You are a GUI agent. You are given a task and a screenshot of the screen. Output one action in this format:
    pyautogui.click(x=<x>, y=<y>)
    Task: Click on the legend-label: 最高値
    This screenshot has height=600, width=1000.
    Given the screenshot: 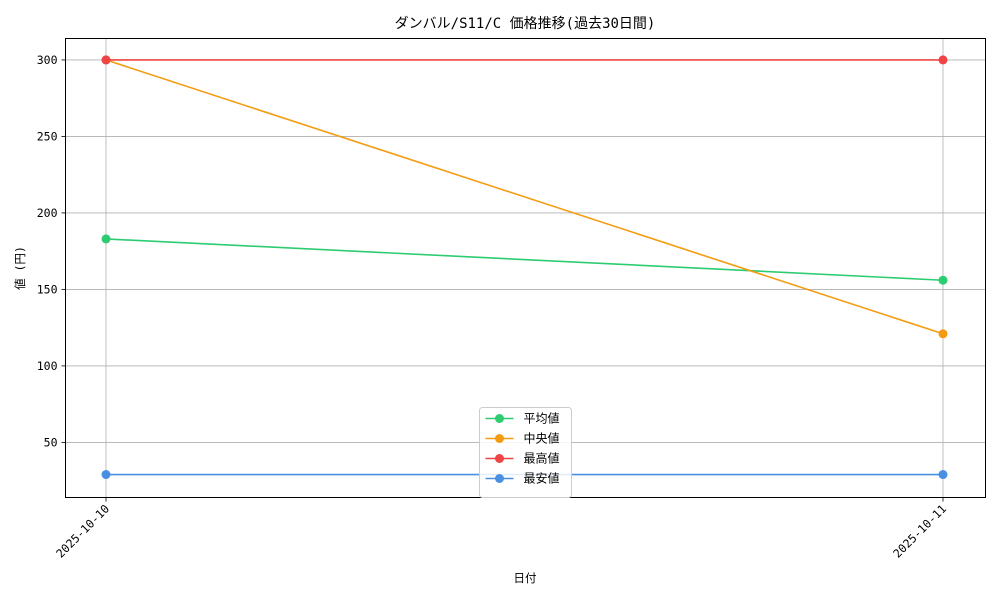 What is the action you would take?
    pyautogui.click(x=542, y=458)
    